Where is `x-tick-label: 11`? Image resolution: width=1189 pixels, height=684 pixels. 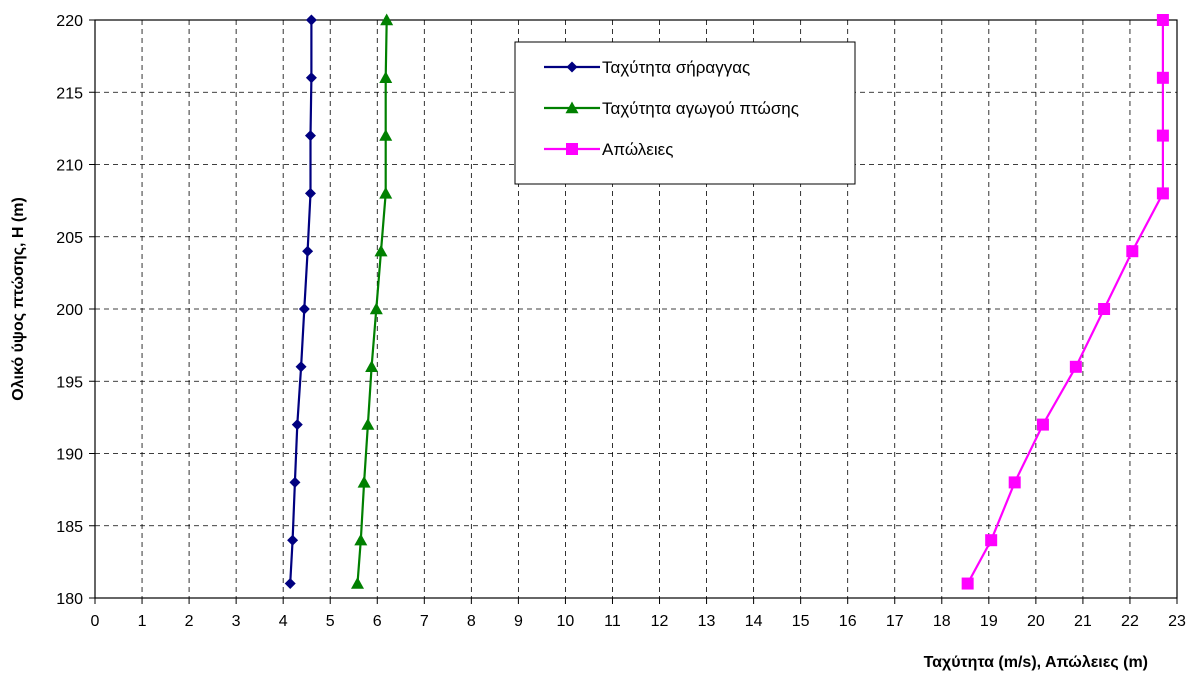 x-tick-label: 11 is located at coordinates (612, 621).